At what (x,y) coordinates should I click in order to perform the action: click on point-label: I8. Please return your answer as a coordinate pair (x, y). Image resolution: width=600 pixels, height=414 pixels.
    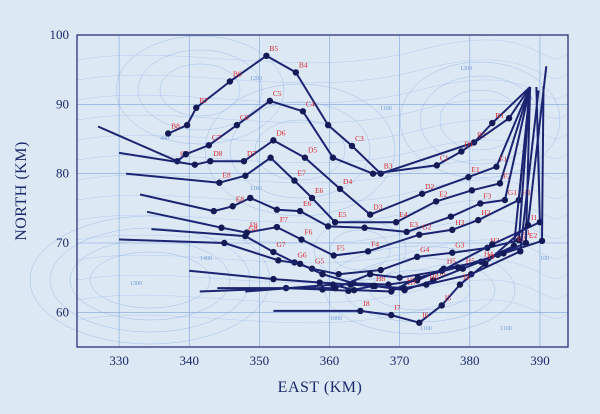
    Looking at the image, I should click on (366, 303).